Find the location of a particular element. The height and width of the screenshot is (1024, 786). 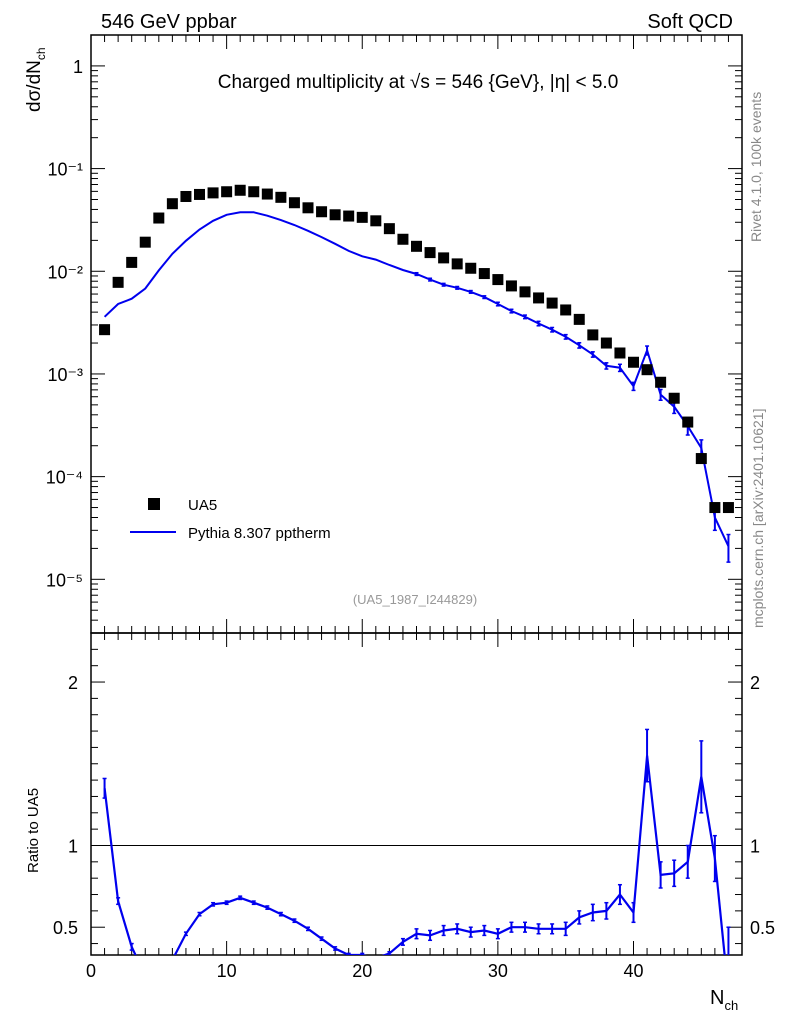

x-tick-label: 30 is located at coordinates (498, 971).